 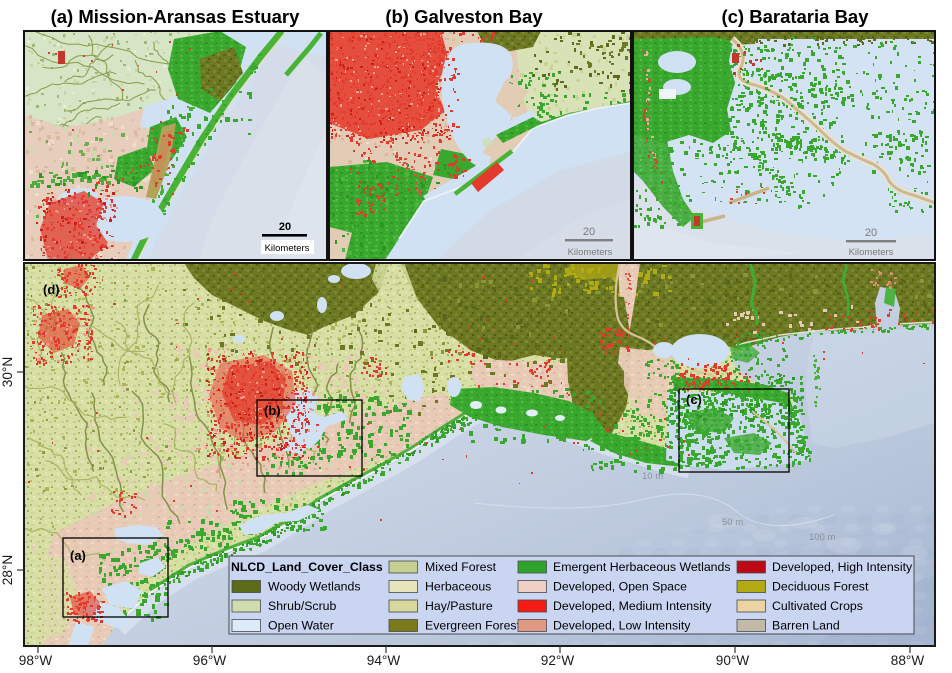 I want to click on svg-text: 50 m, so click(x=732, y=522).